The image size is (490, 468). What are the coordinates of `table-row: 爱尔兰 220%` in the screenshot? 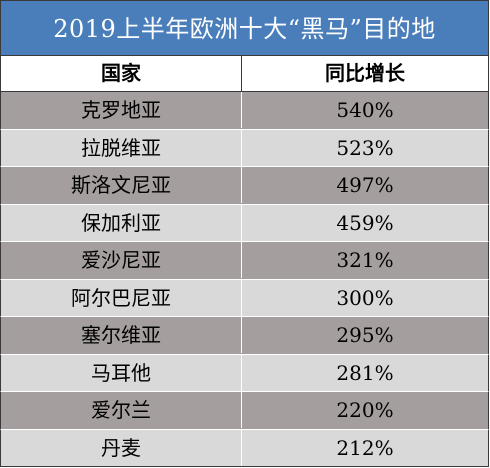 It's located at (244, 411).